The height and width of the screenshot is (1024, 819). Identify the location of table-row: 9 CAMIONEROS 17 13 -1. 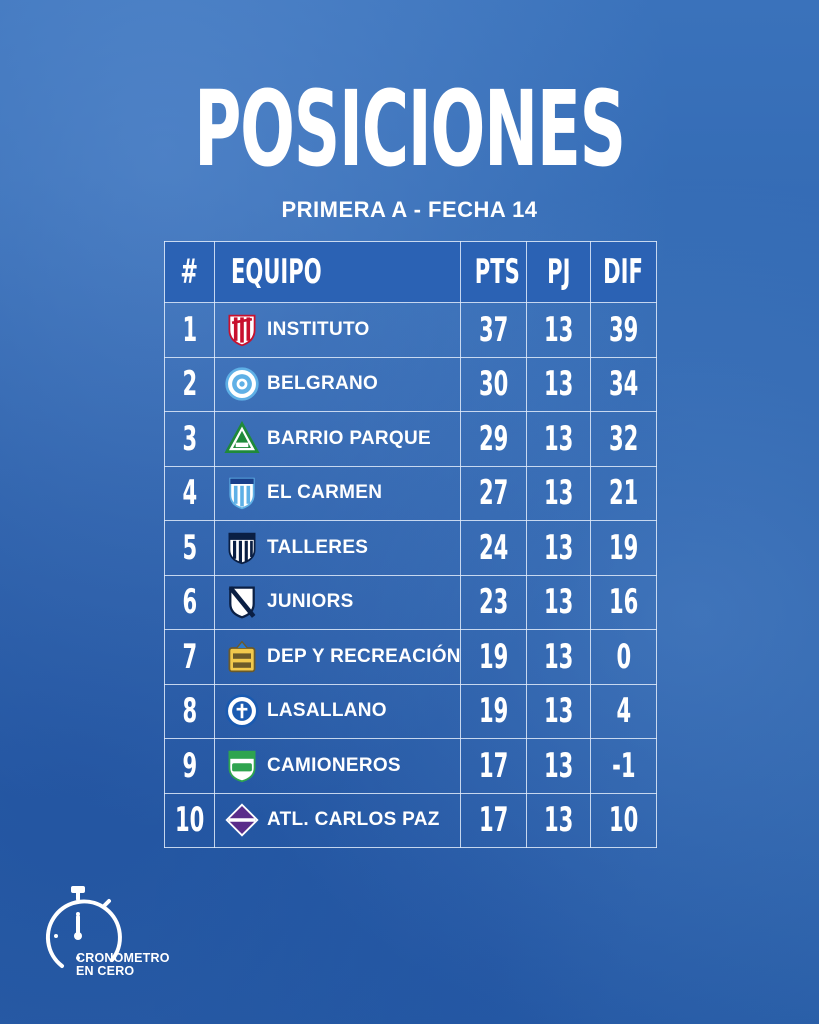
(410, 766).